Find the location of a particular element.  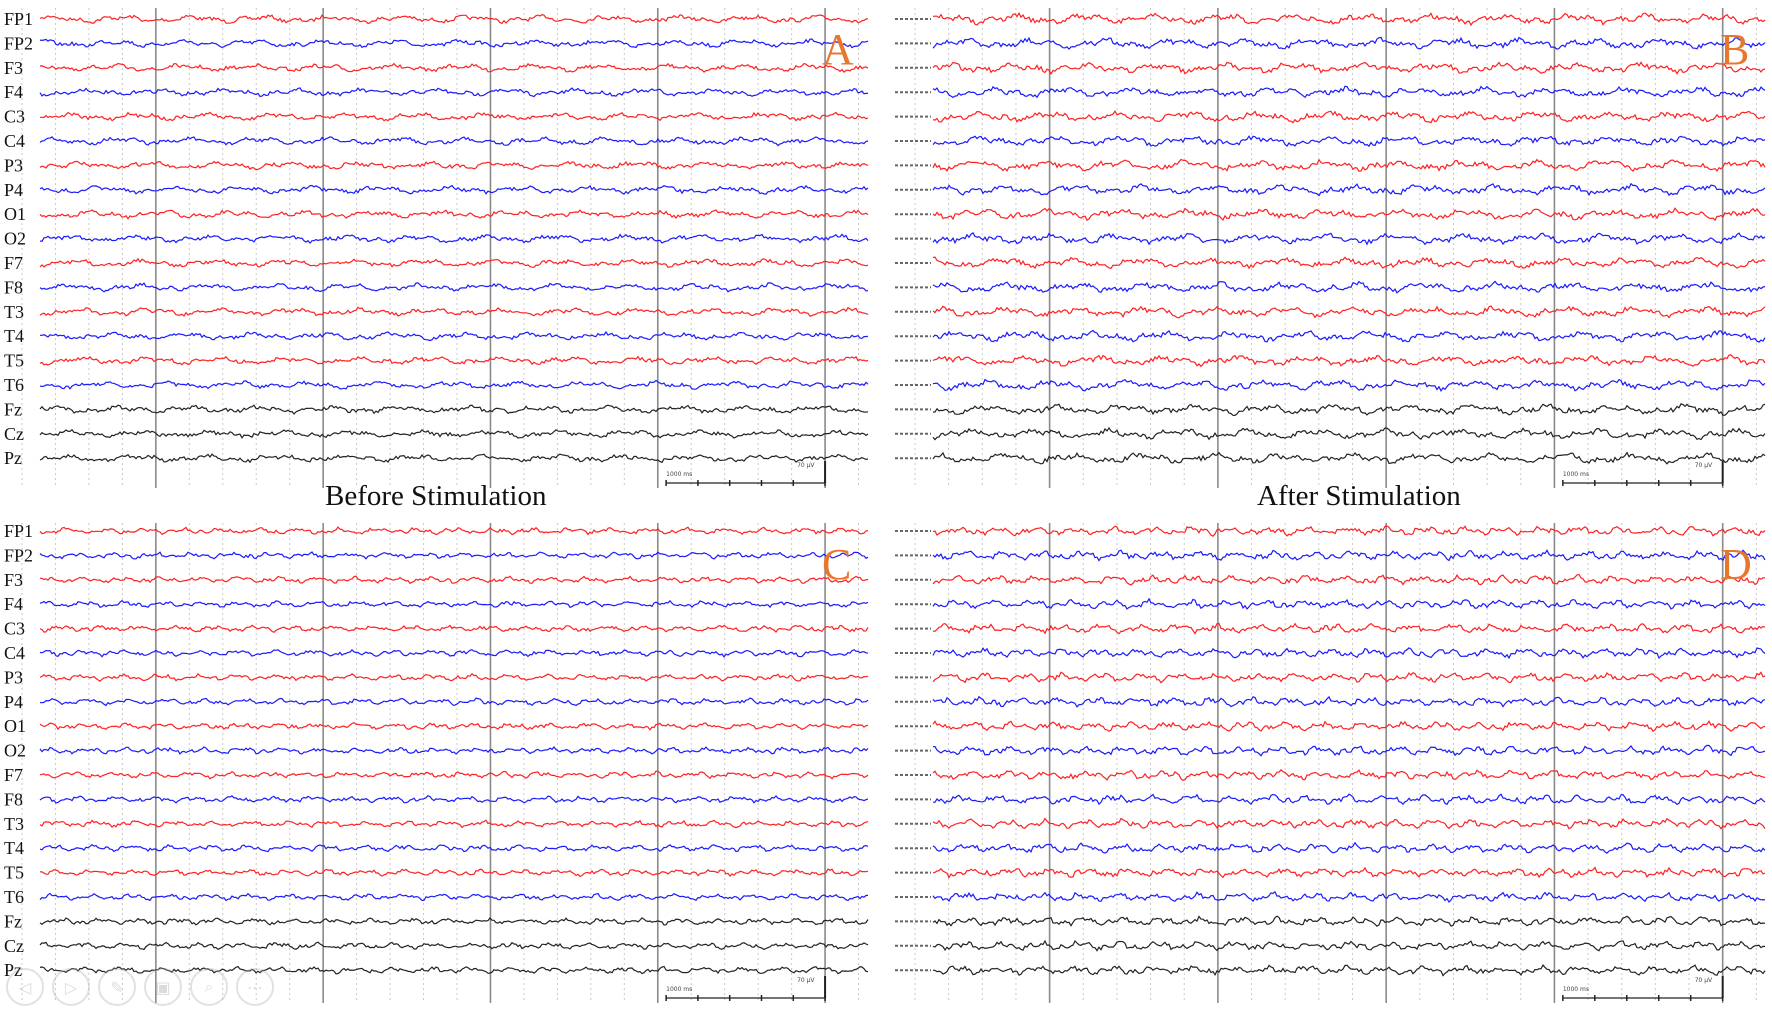

next-icon: ▷ is located at coordinates (71, 987).